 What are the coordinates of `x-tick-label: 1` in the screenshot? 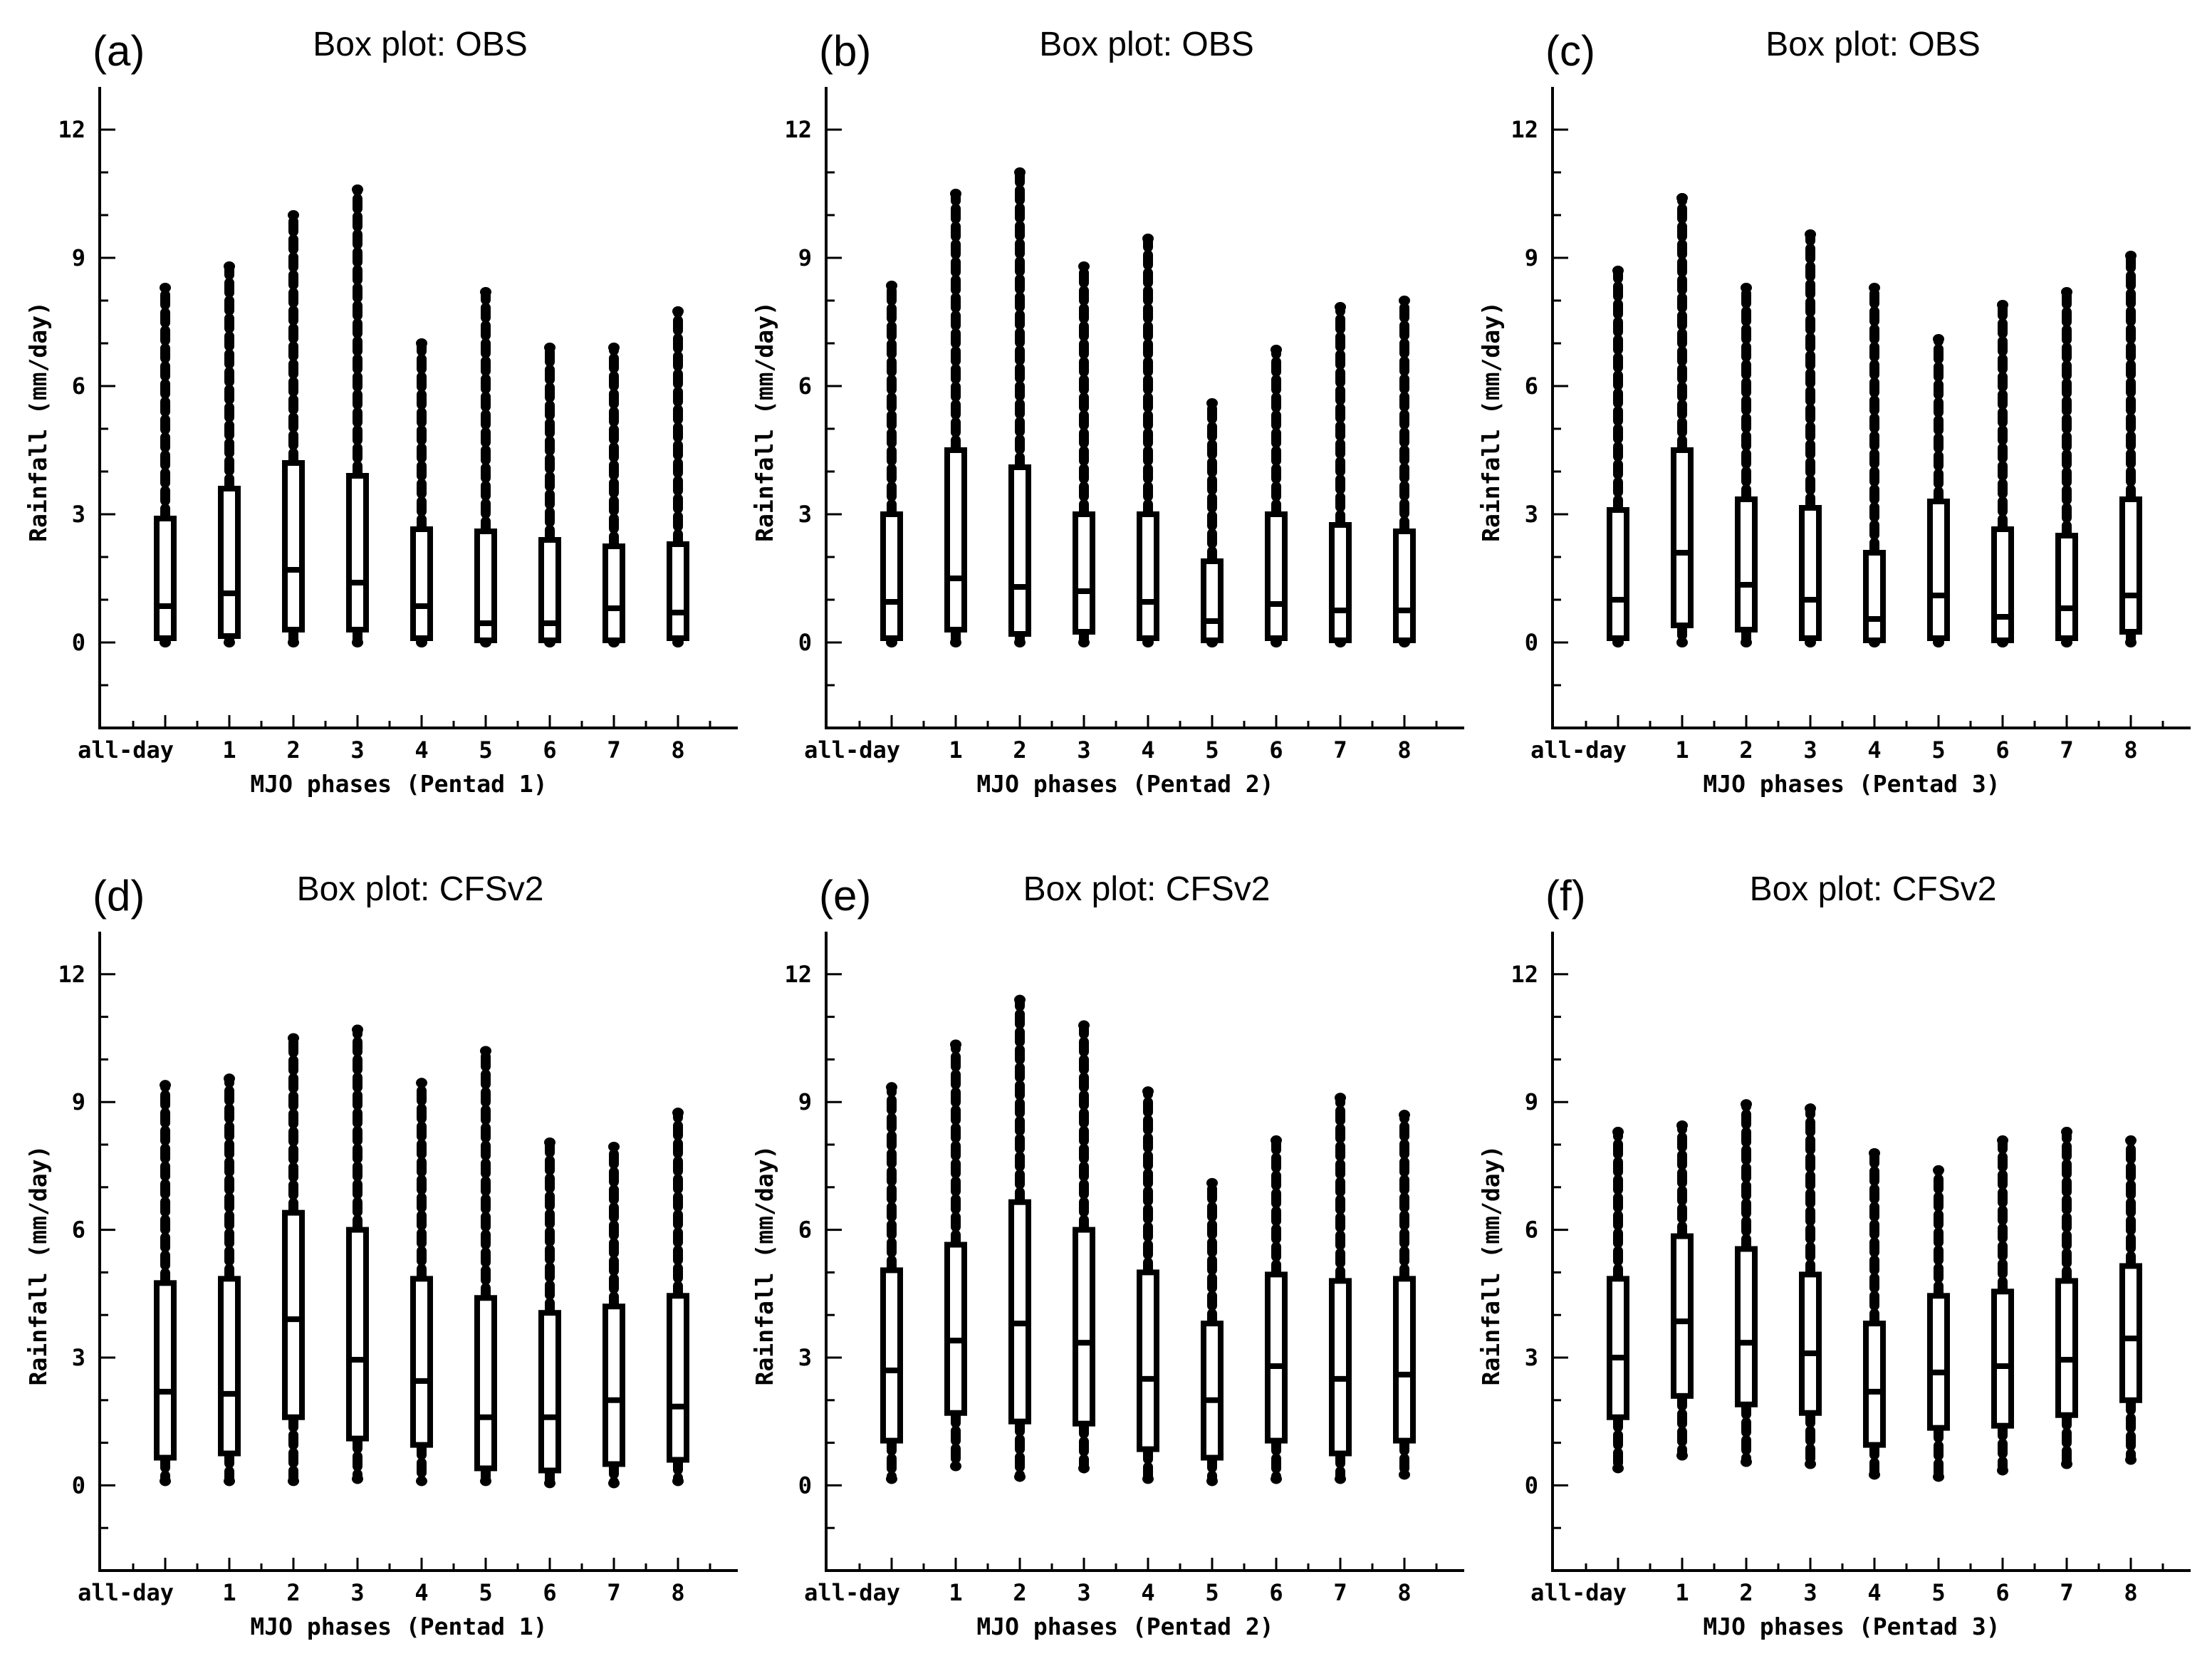 It's located at (229, 750).